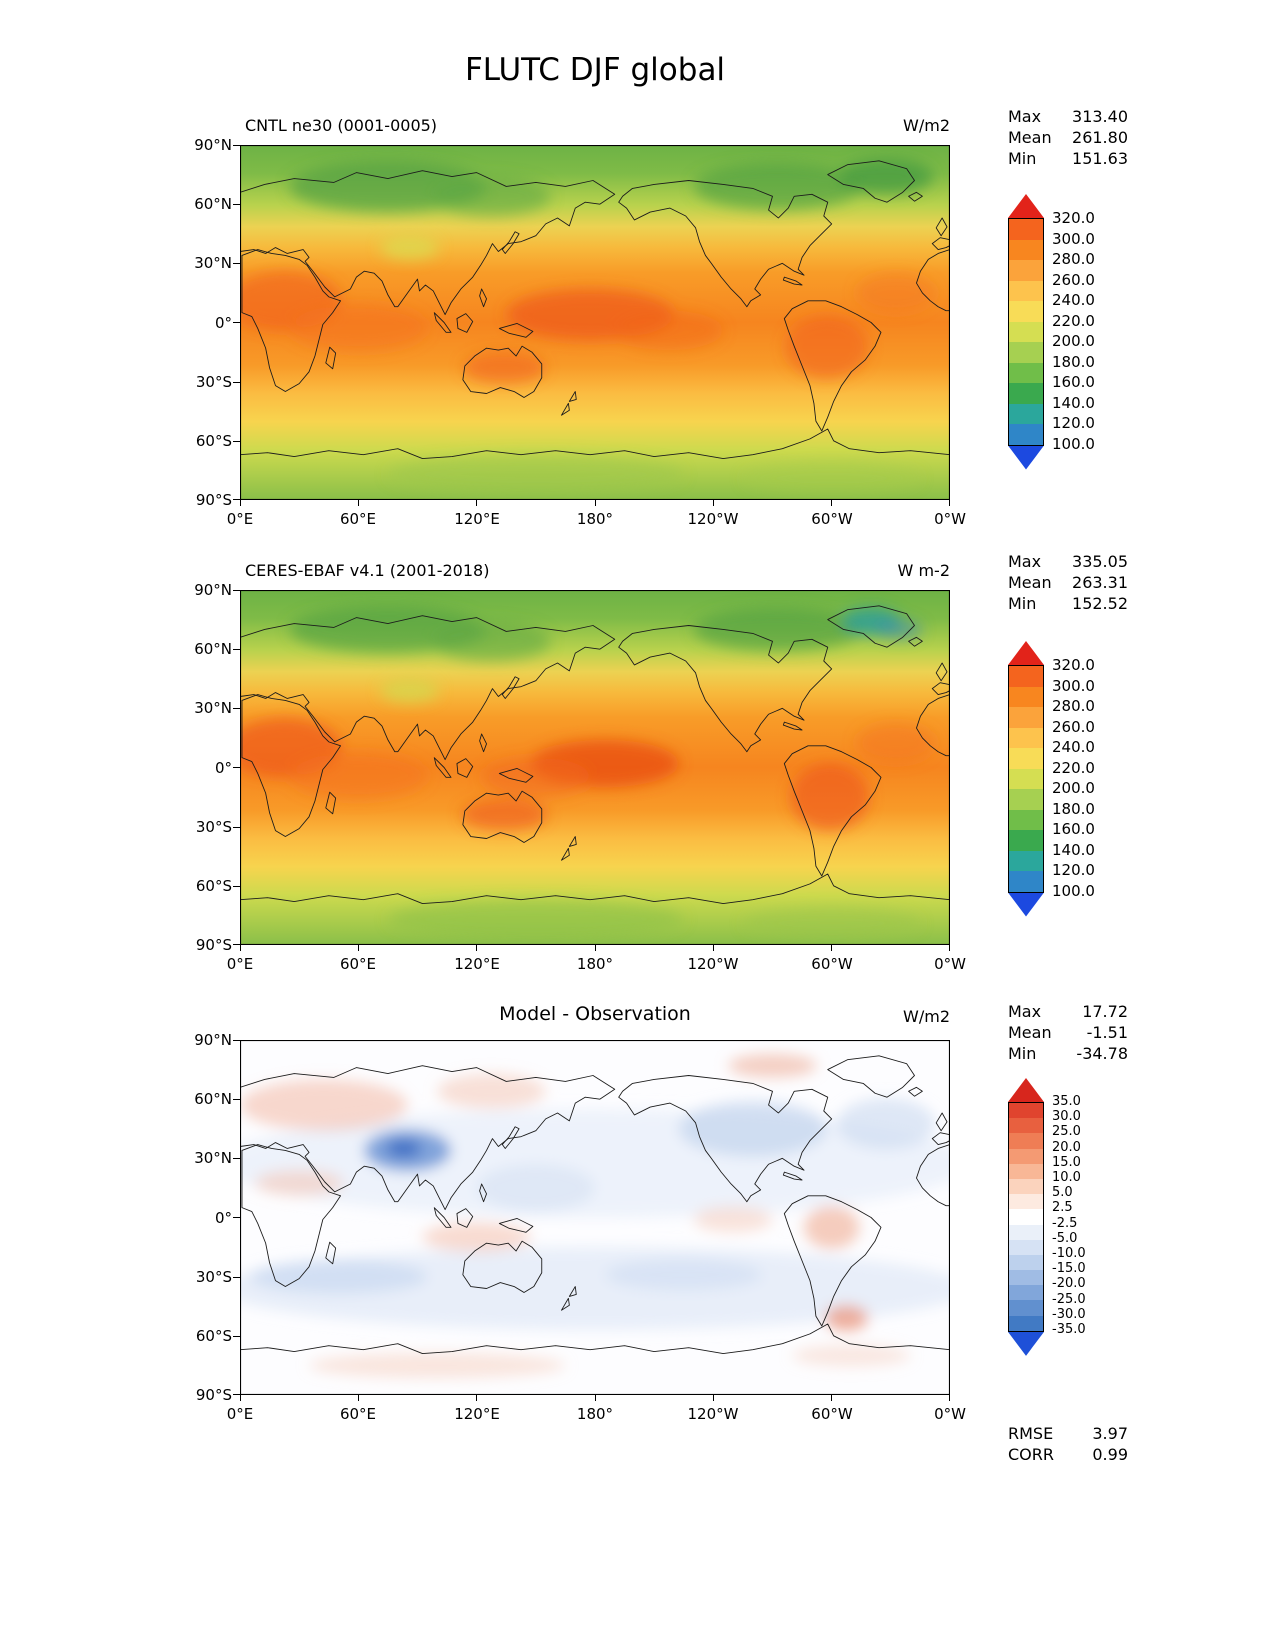 This screenshot has width=1275, height=1650. What do you see at coordinates (595, 70) in the screenshot?
I see `page-title: FLUTC DJF global` at bounding box center [595, 70].